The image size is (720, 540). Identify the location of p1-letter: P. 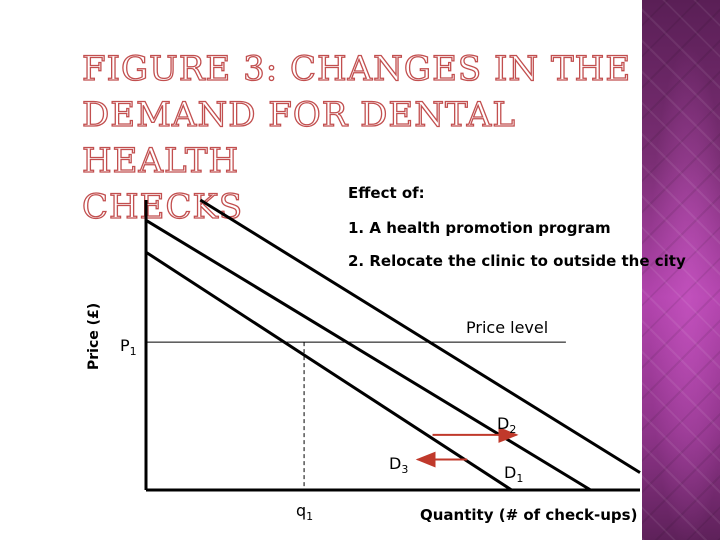
(125, 345).